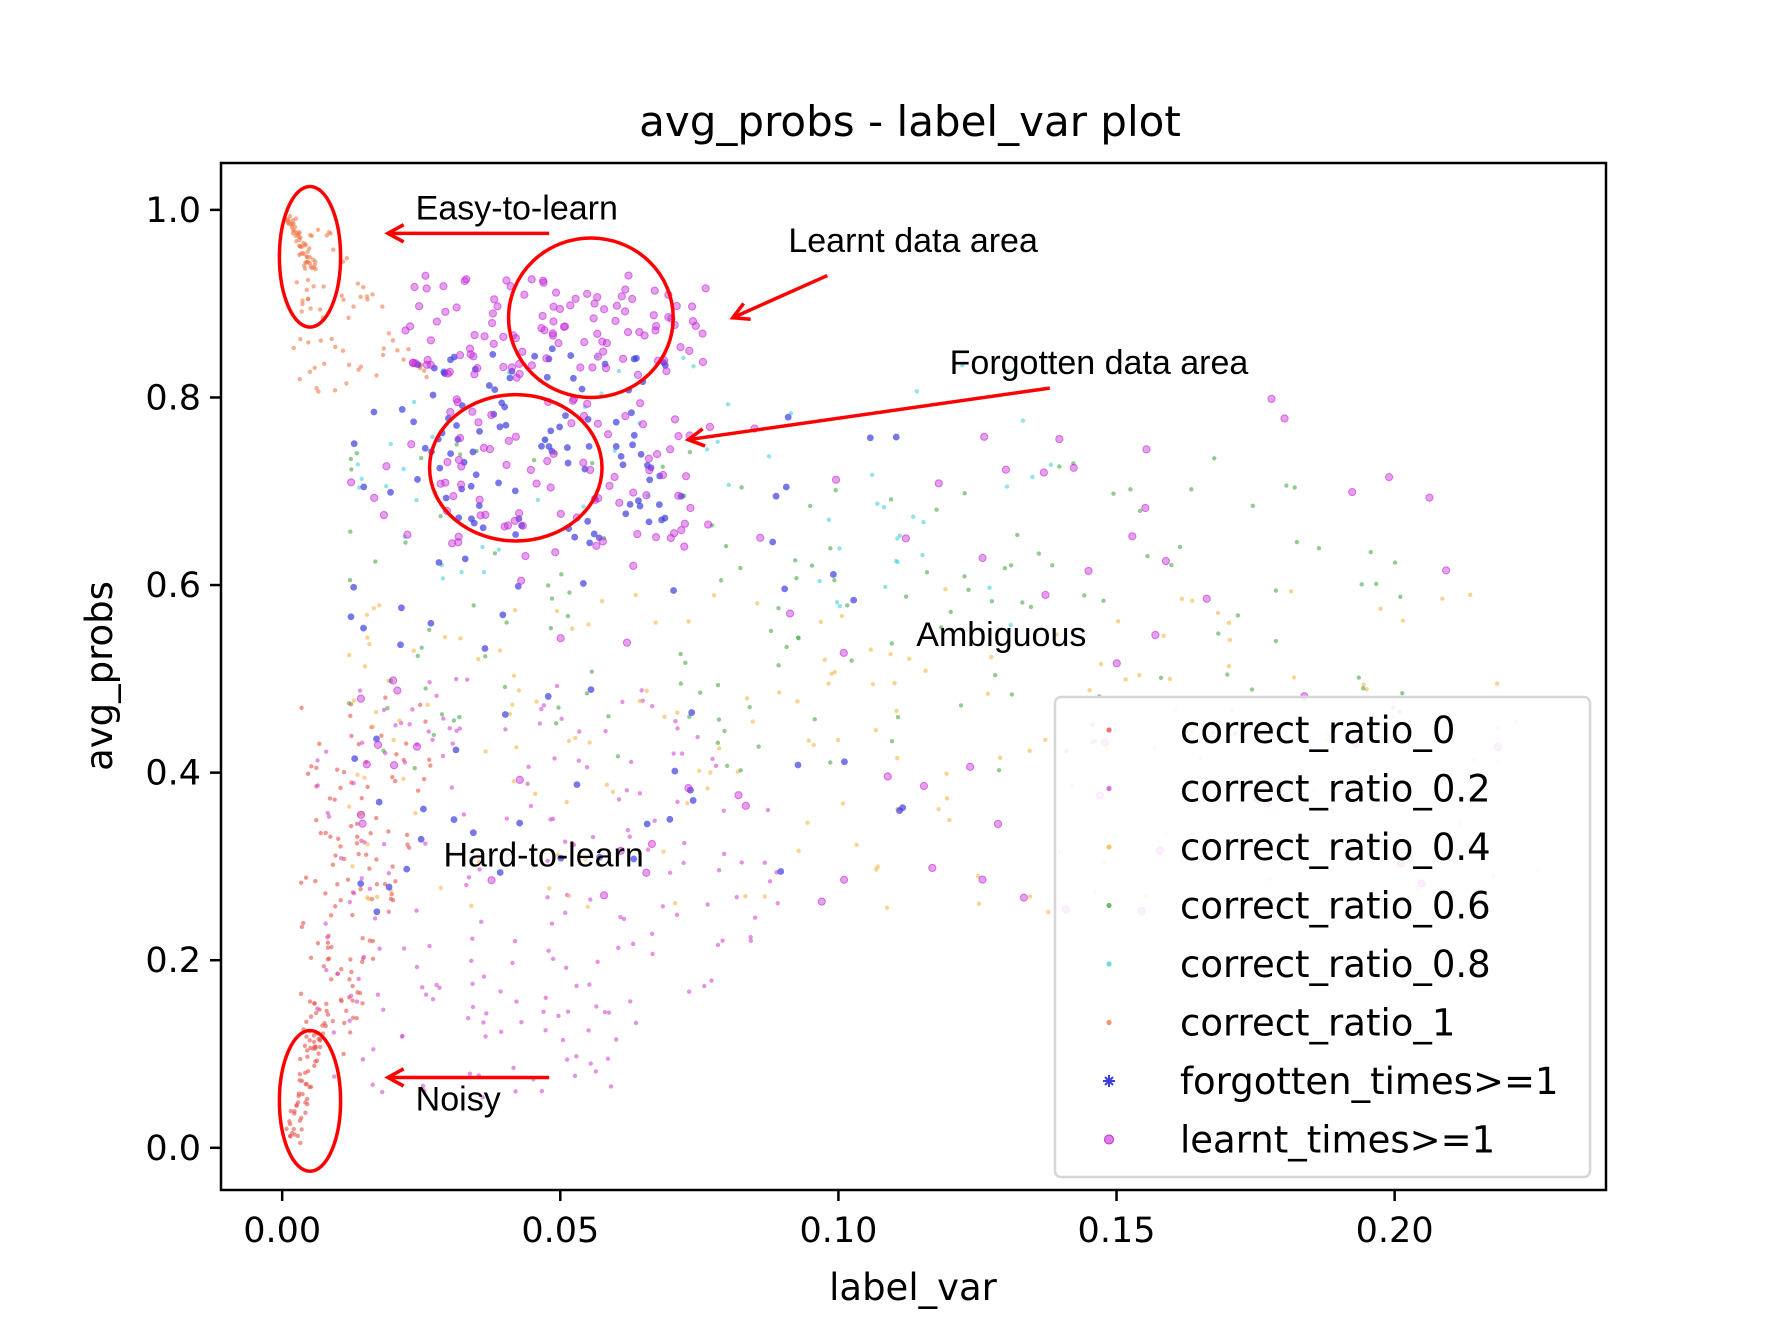 Image resolution: width=1777 pixels, height=1335 pixels. Describe the element at coordinates (1337, 1140) in the screenshot. I see `legend-label: learnt_times>=1` at that location.